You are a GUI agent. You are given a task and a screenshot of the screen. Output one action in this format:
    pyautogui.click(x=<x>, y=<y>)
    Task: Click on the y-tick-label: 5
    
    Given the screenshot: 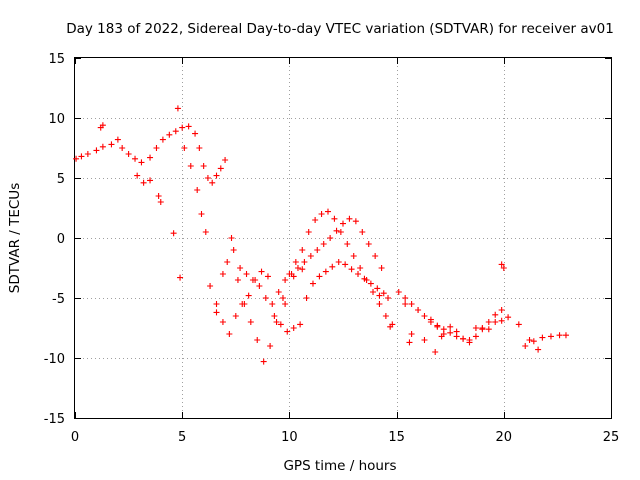 What is the action you would take?
    pyautogui.click(x=61, y=179)
    